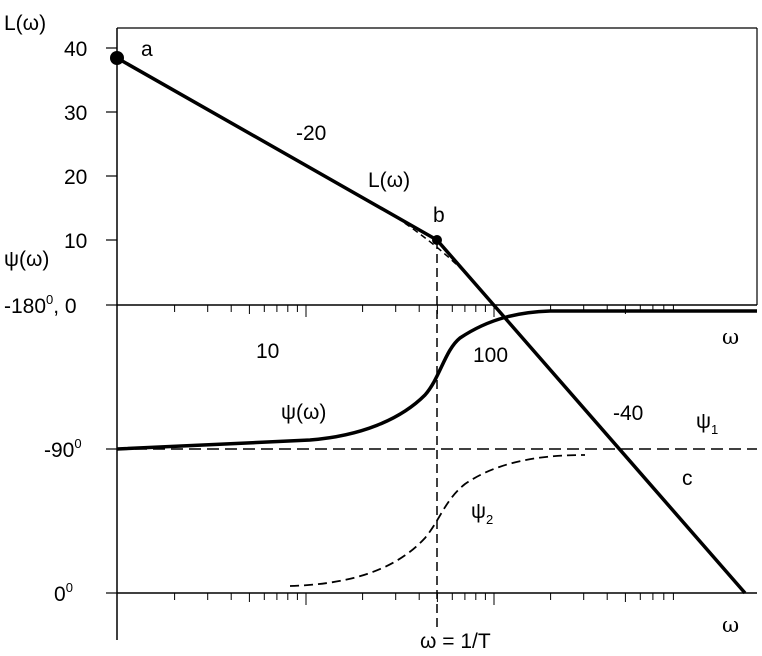 The height and width of the screenshot is (656, 762). I want to click on corner-frequency-label: ω = 1/T, so click(455, 641).